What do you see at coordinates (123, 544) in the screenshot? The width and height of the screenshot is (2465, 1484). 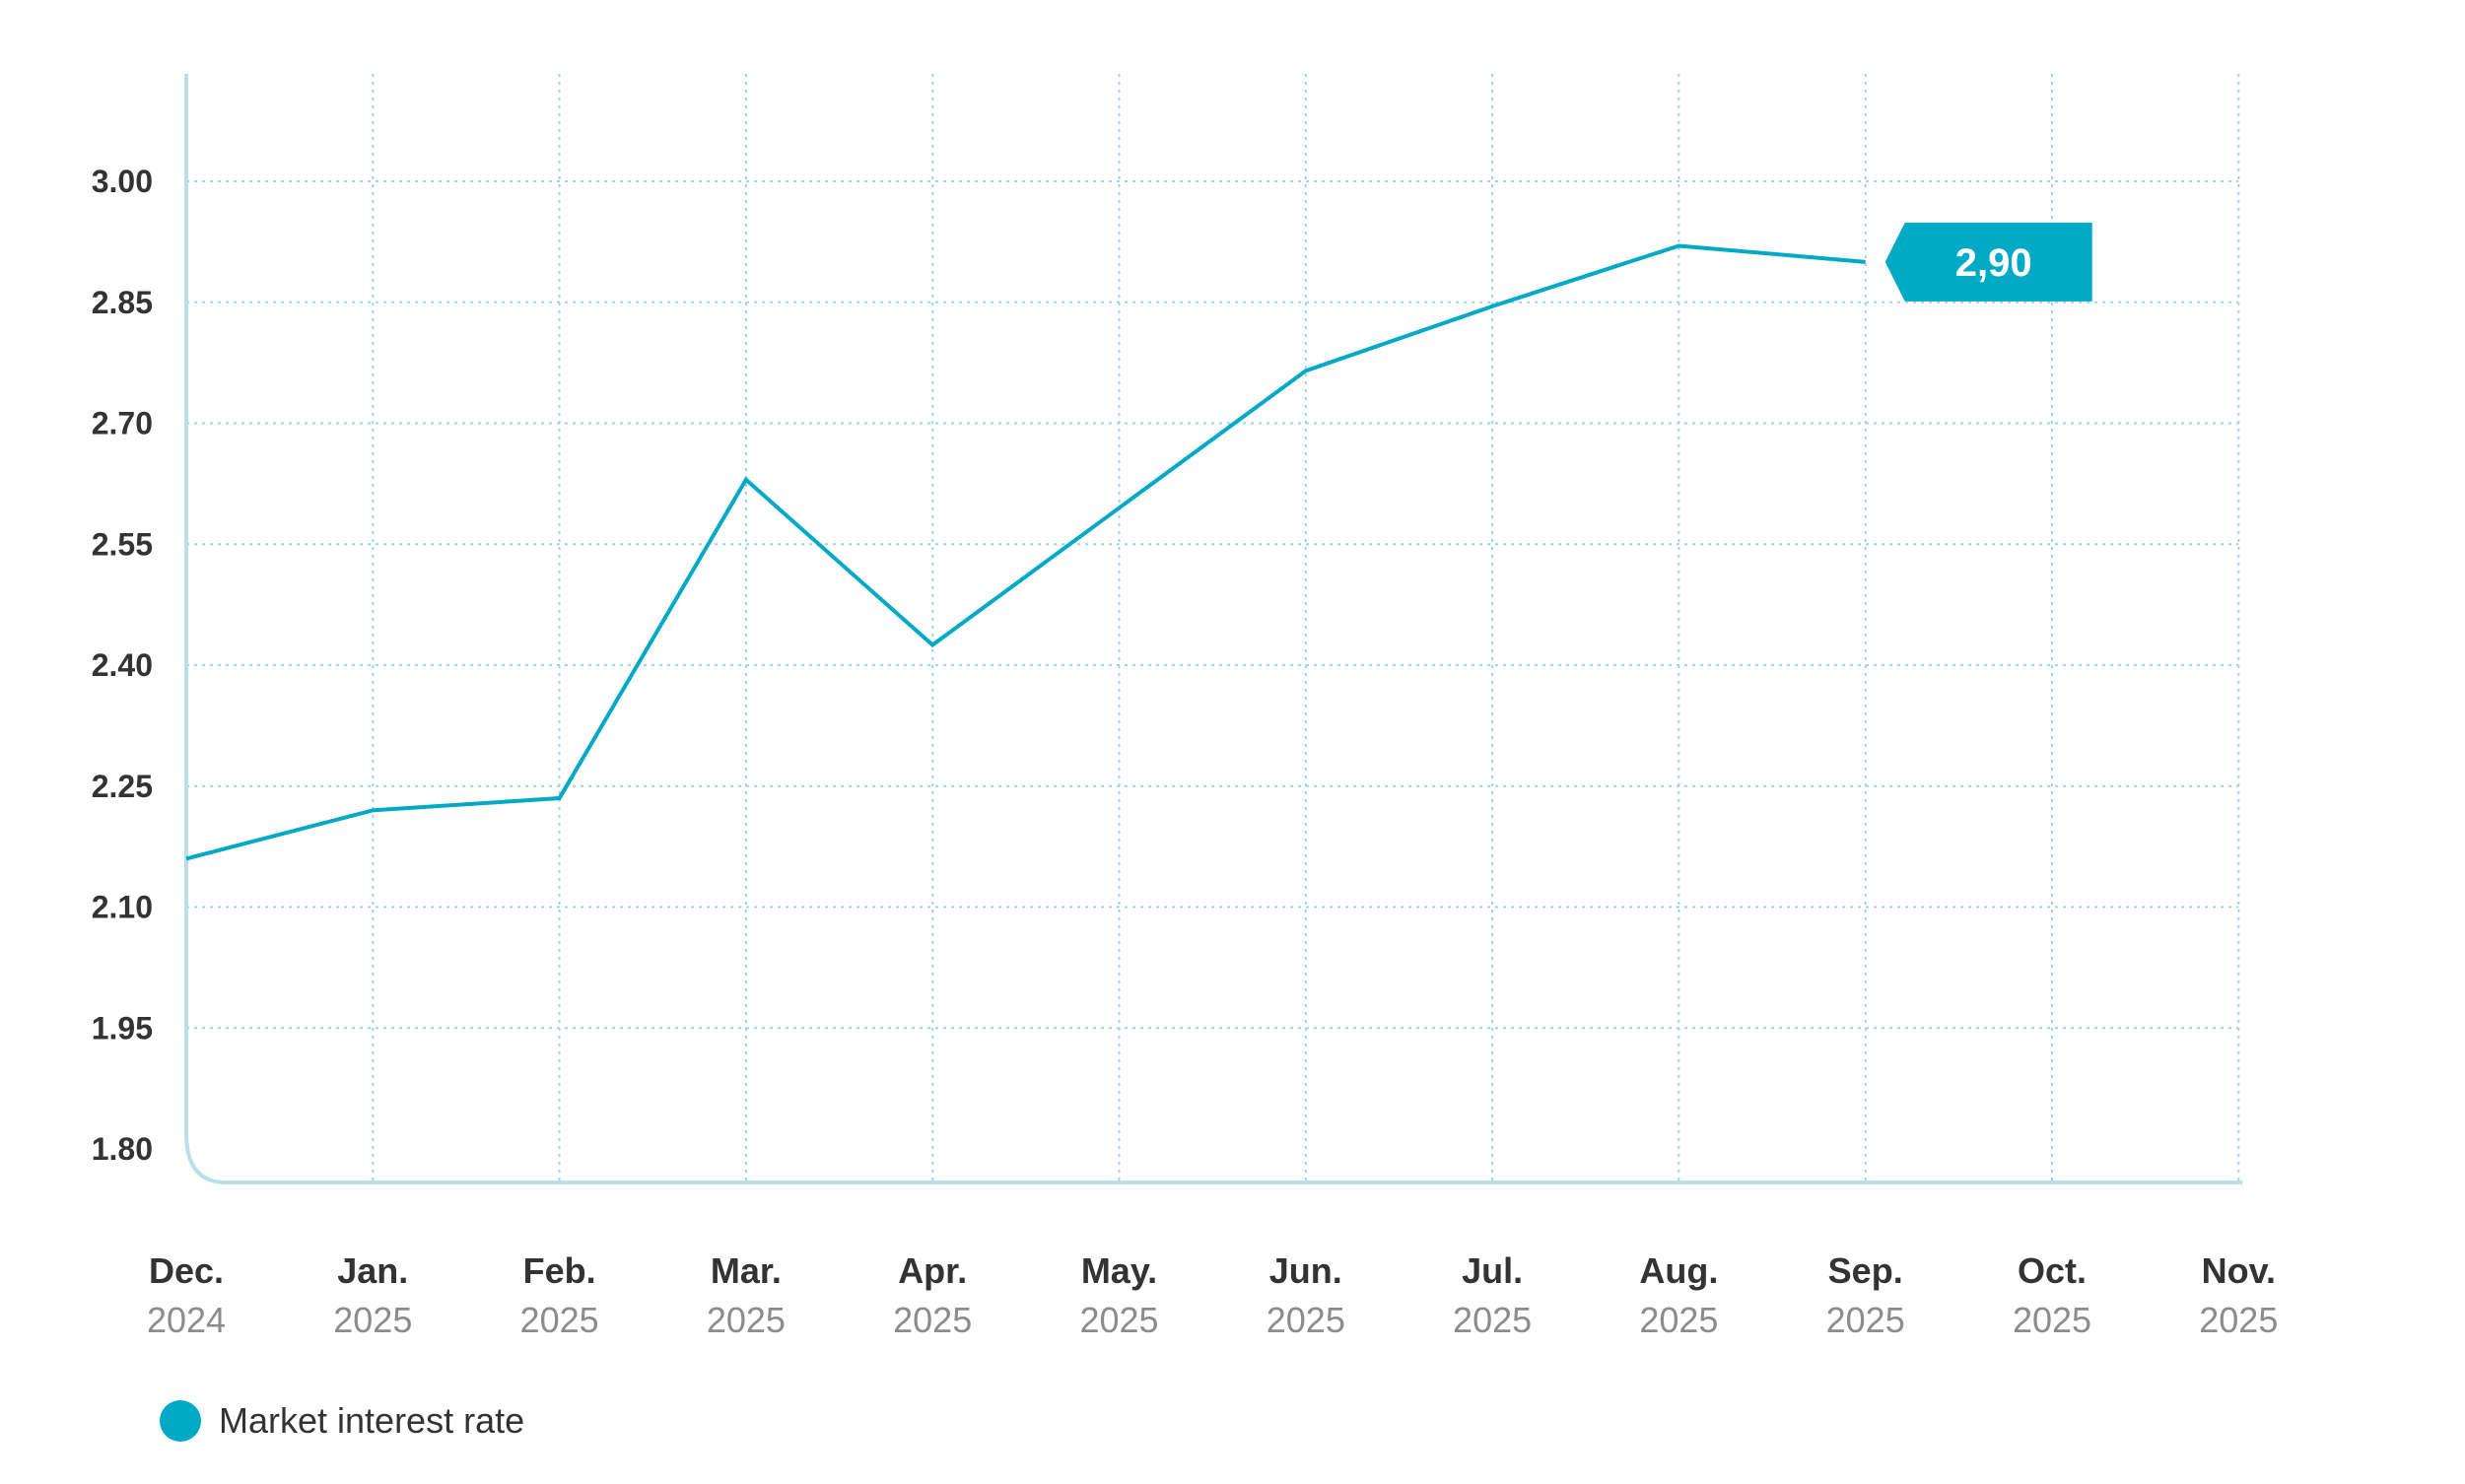 I see `y-tick-label: 2.55` at bounding box center [123, 544].